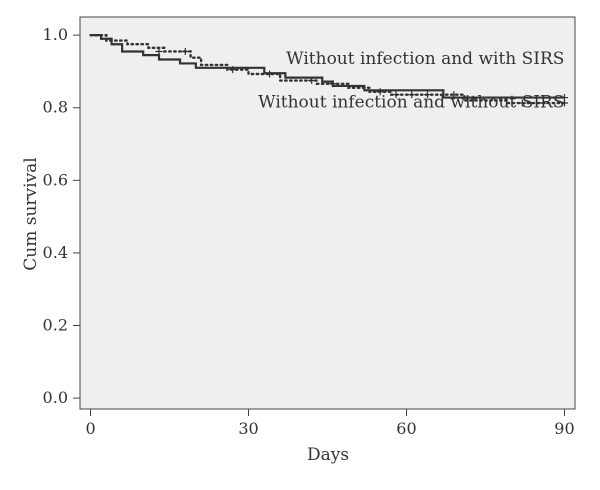  I want to click on y-tick-label: 0.4, so click(55, 252).